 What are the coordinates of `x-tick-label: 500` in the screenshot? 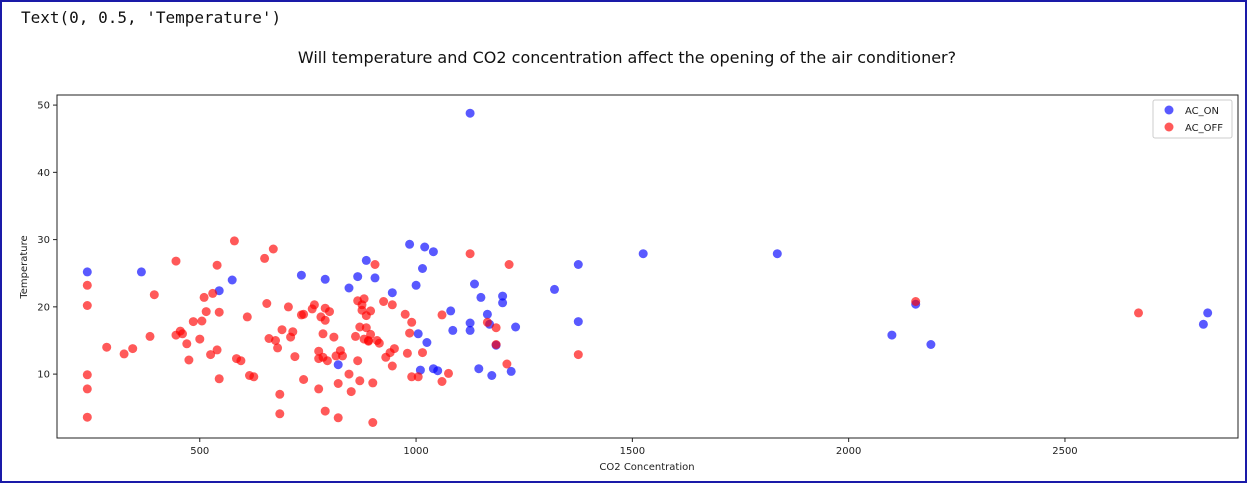 It's located at (199, 451).